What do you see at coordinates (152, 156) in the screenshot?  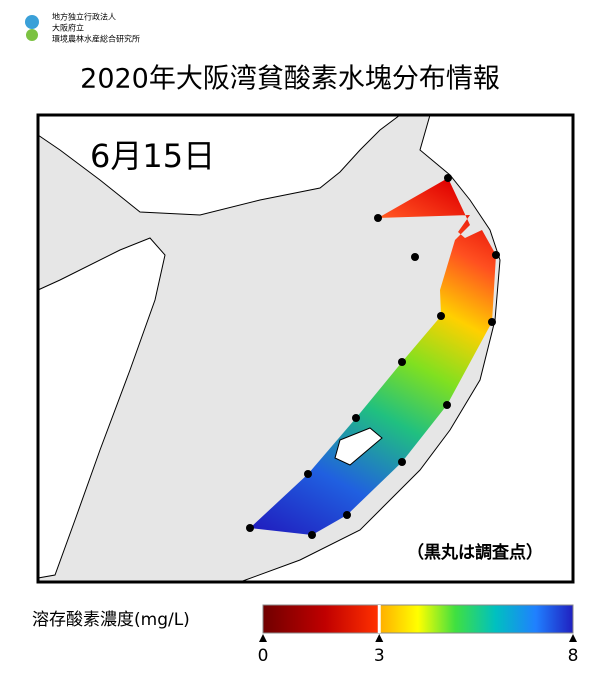 I see `map-date: 6月15日` at bounding box center [152, 156].